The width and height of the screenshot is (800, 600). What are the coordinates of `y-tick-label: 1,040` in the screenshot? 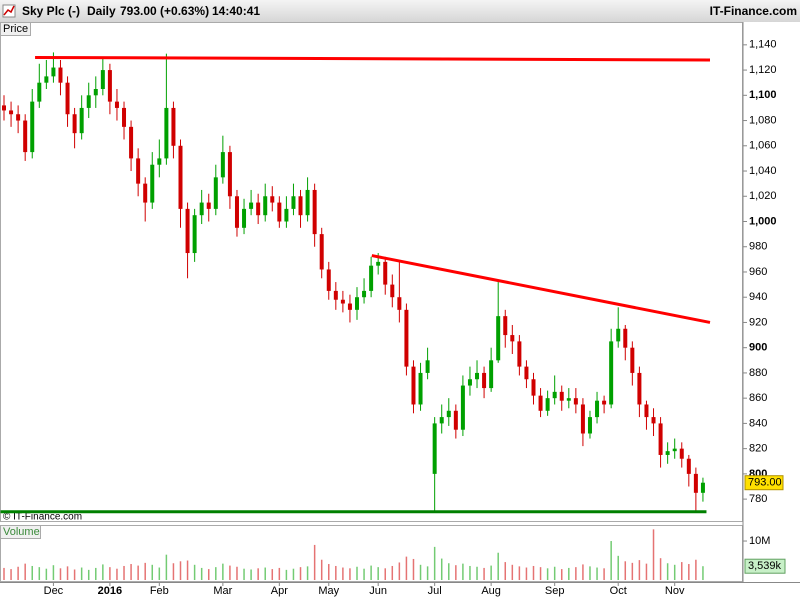 It's located at (763, 171).